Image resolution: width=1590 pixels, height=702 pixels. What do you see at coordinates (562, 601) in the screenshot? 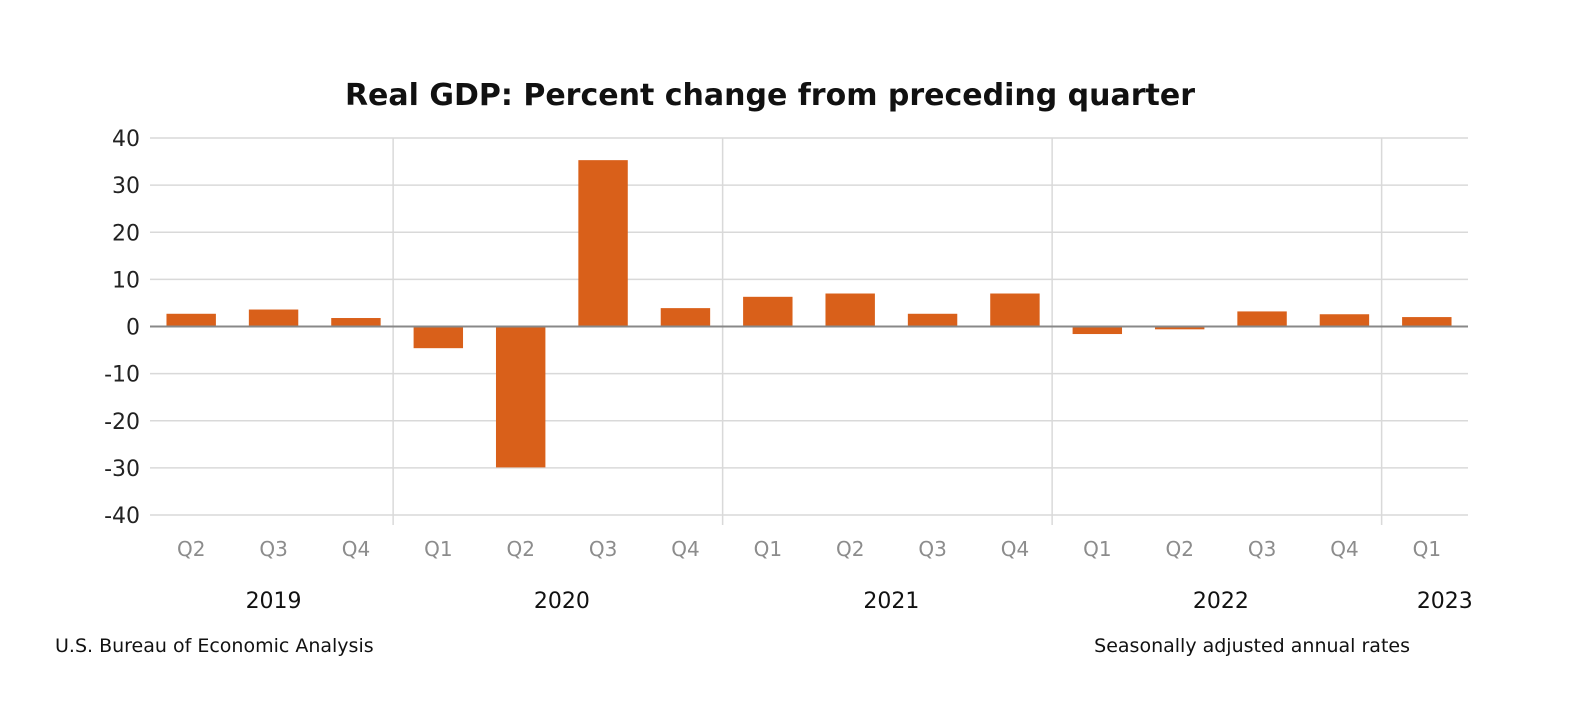
I see `year-label: 2020` at bounding box center [562, 601].